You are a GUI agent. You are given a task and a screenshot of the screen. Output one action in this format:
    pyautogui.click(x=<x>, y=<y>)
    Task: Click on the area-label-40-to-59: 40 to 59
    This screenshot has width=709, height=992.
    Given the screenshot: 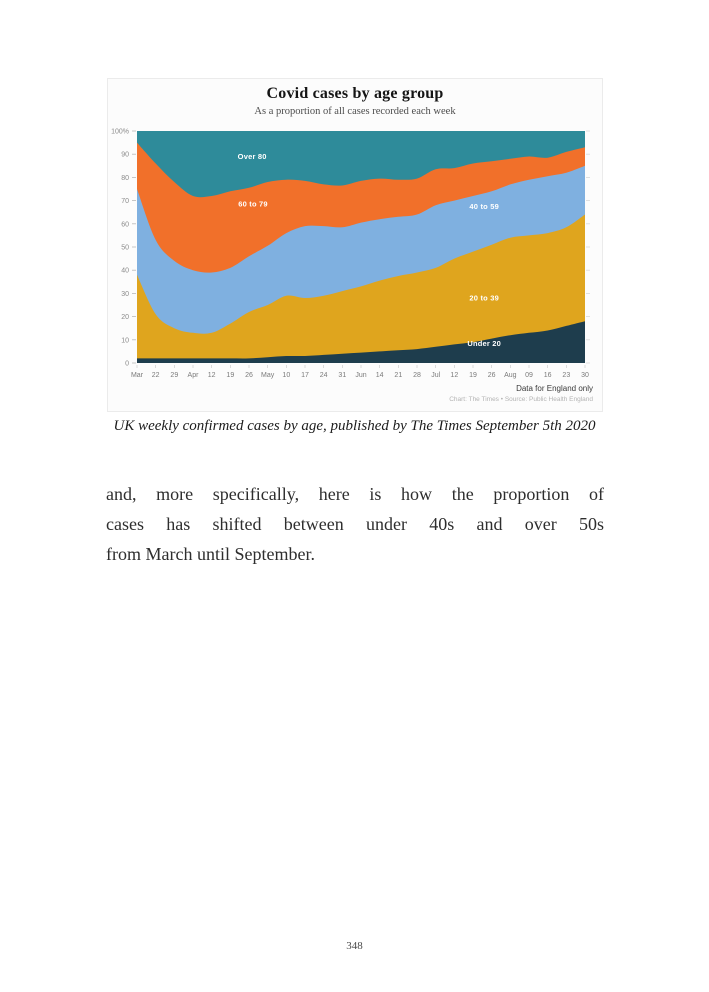 What is the action you would take?
    pyautogui.click(x=484, y=206)
    